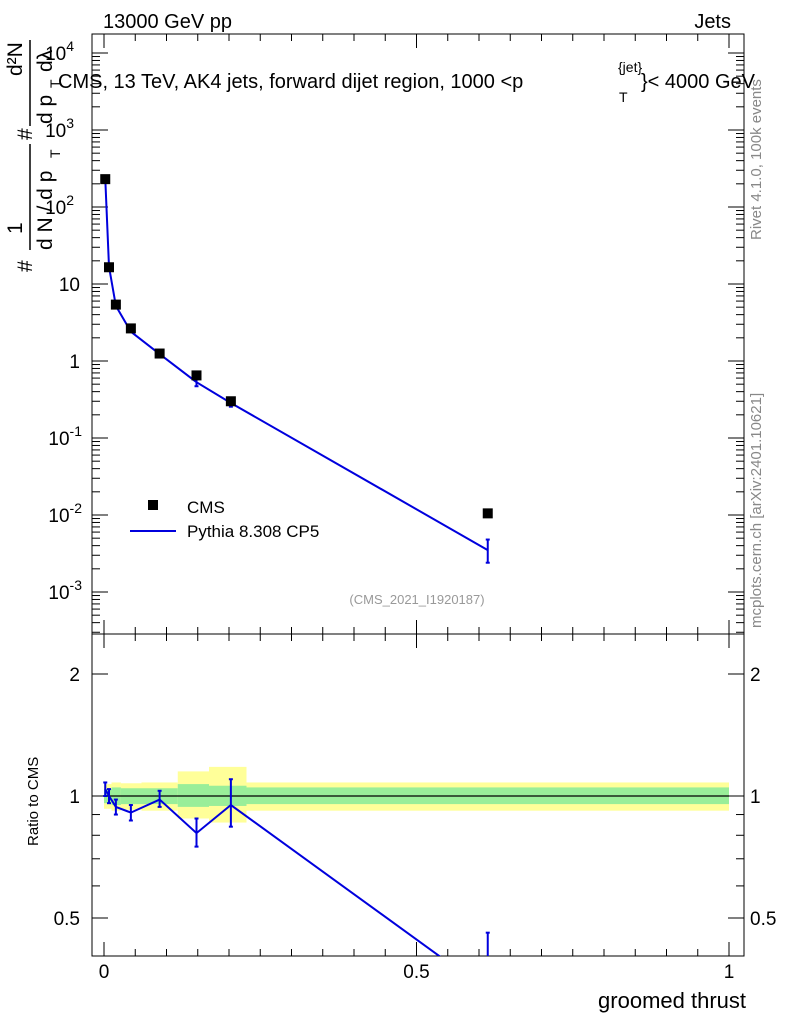 This screenshot has width=786, height=1024. Describe the element at coordinates (153, 505) in the screenshot. I see `legend-cms-marker` at that location.